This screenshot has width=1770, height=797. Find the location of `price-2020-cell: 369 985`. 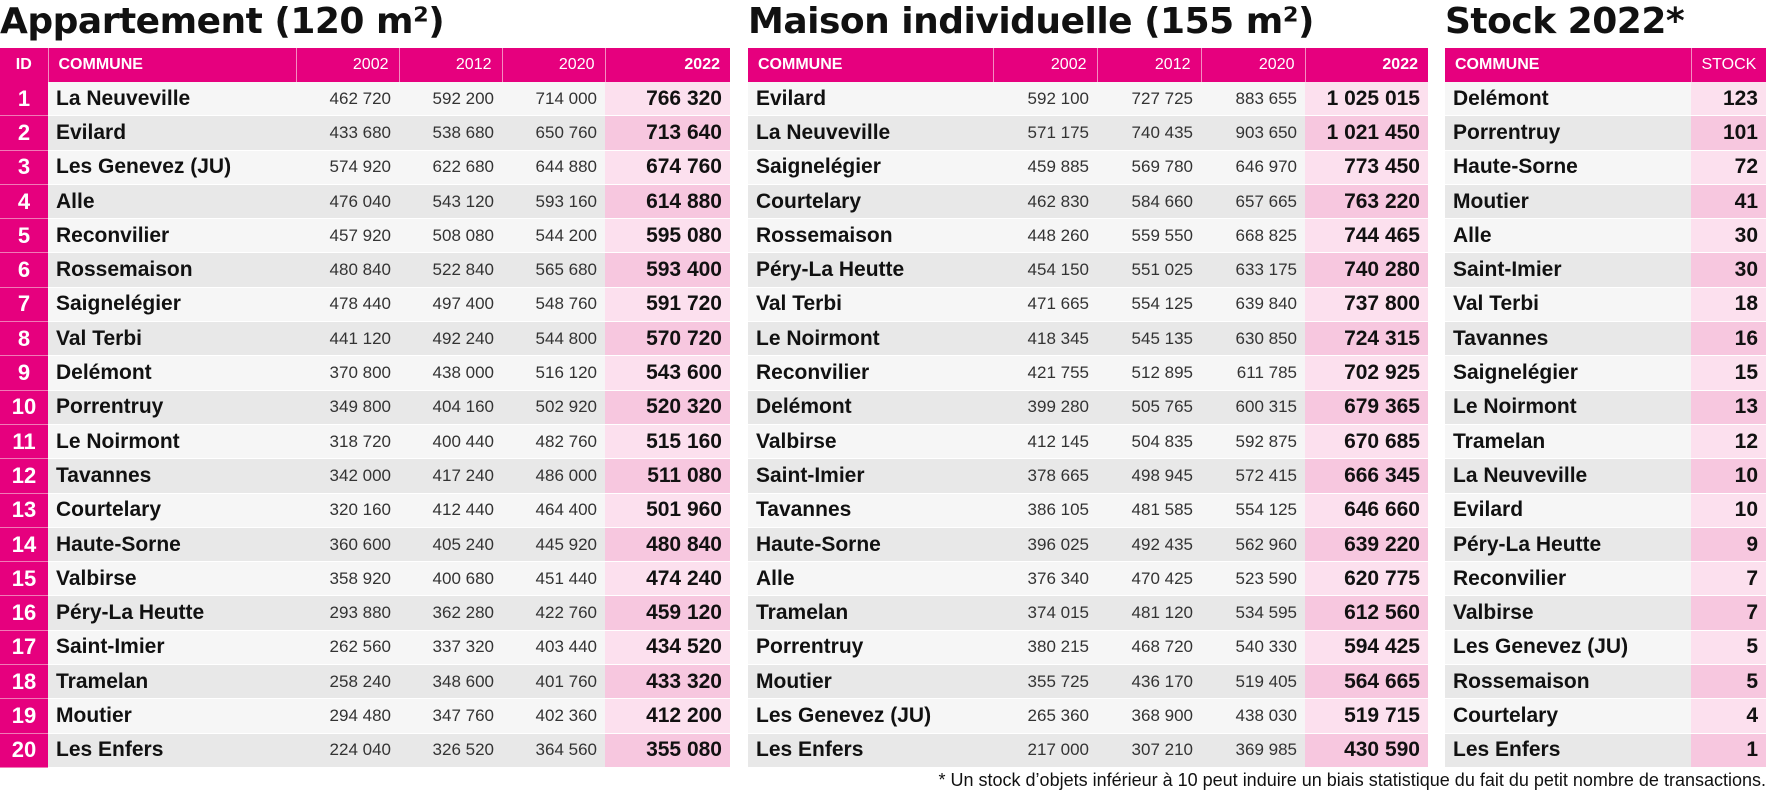

price-2020-cell: 369 985 is located at coordinates (1253, 750).